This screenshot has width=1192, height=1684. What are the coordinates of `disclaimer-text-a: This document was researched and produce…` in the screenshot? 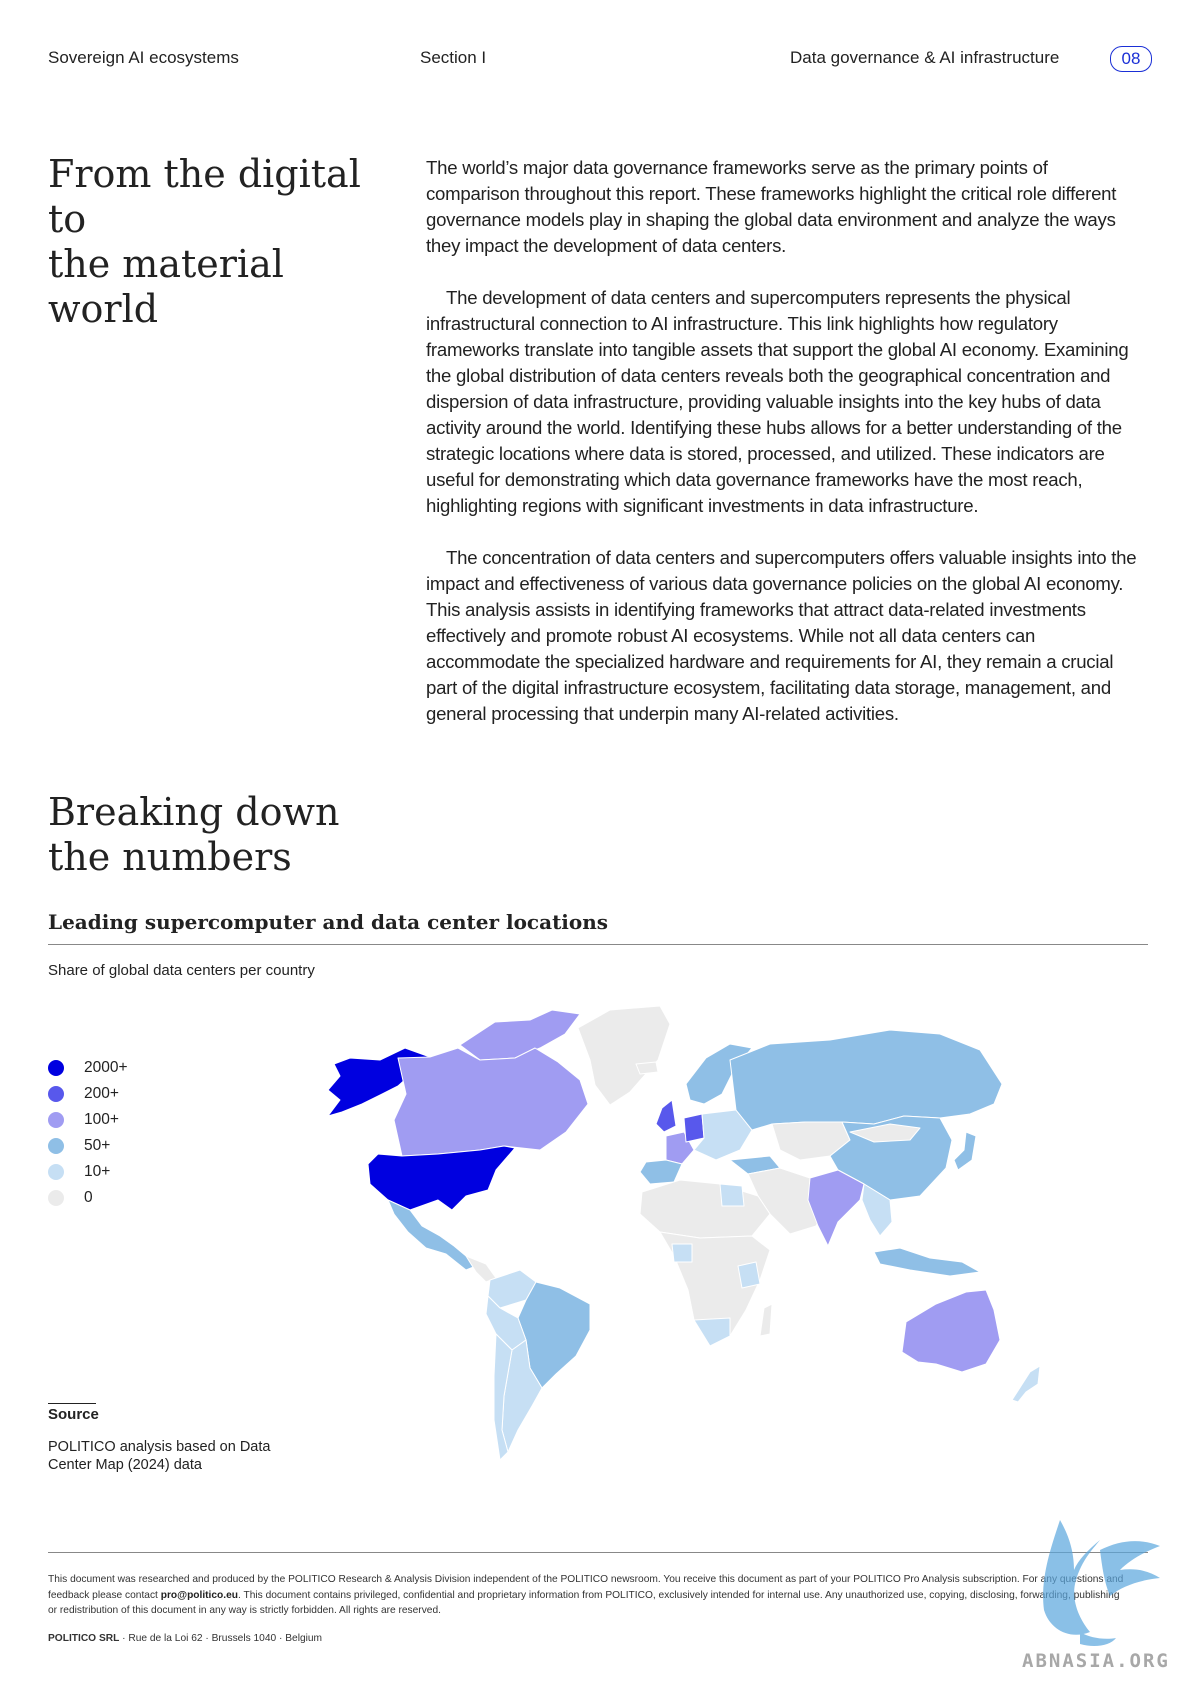 It's located at (586, 1587).